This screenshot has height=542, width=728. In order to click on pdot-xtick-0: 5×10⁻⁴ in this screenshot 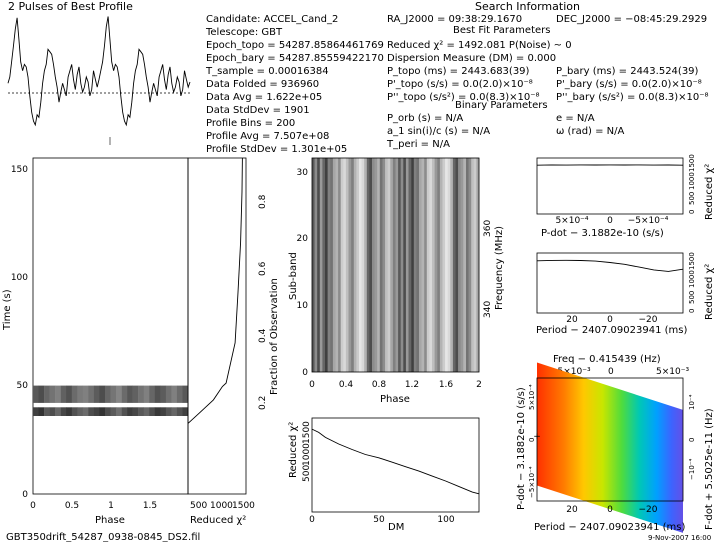, I will do `click(571, 221)`.